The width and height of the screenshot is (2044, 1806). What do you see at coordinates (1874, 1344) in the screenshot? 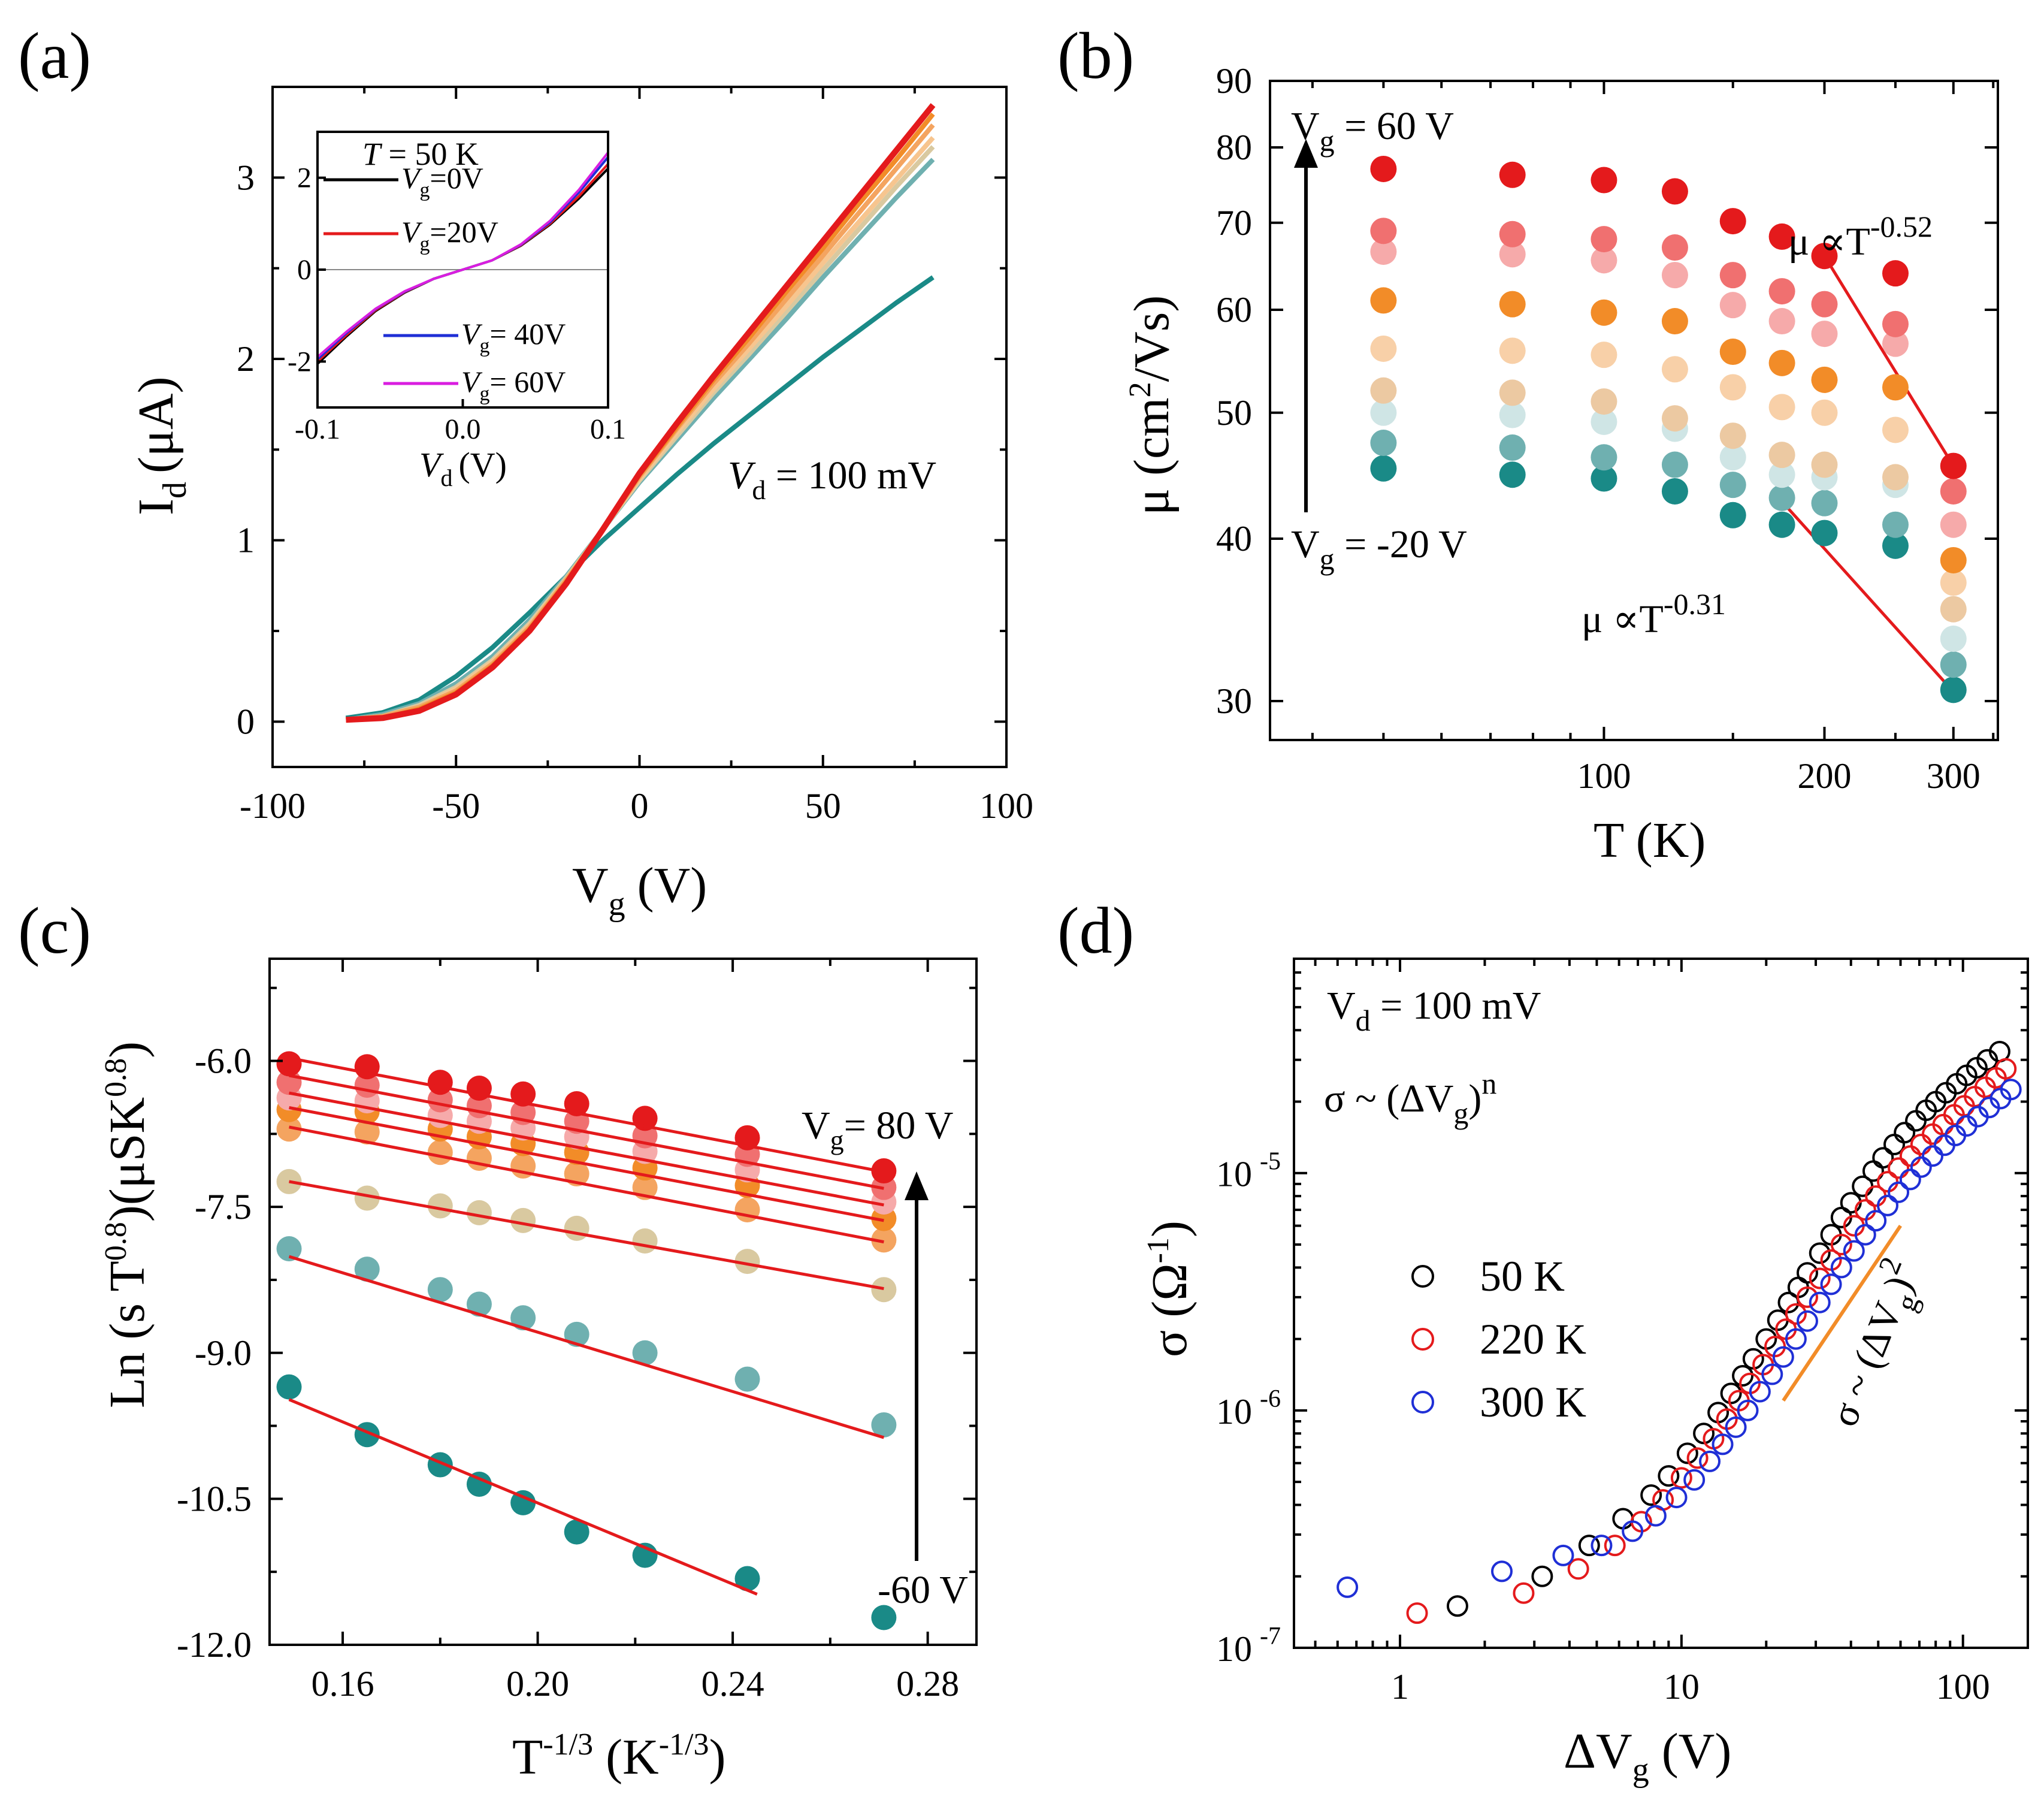
I see `panel-d-annotation-quadratic: σ ~ (ΔVg)2` at bounding box center [1874, 1344].